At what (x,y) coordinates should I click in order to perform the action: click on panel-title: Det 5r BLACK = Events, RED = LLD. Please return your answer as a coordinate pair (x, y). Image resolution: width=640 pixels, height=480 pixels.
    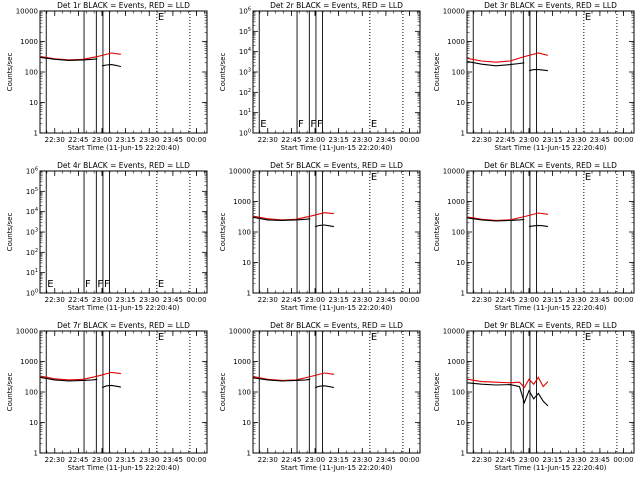
    Looking at the image, I should click on (336, 165).